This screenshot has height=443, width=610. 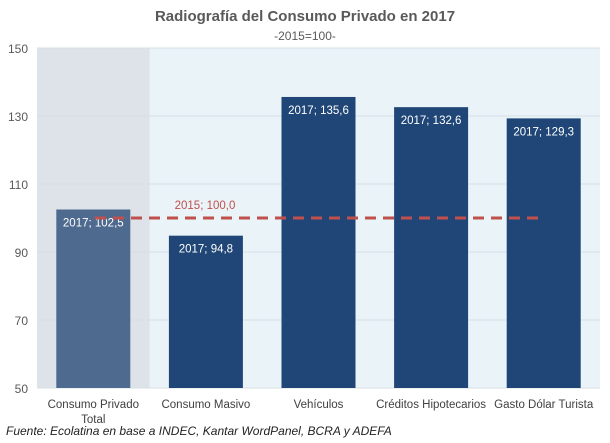 I want to click on y-tick-label: 150, so click(x=18, y=49).